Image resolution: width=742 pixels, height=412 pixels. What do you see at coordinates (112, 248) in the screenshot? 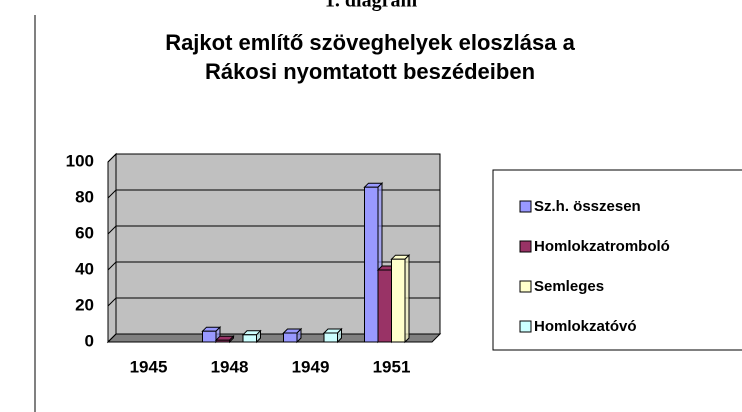
I see `plot-side` at bounding box center [112, 248].